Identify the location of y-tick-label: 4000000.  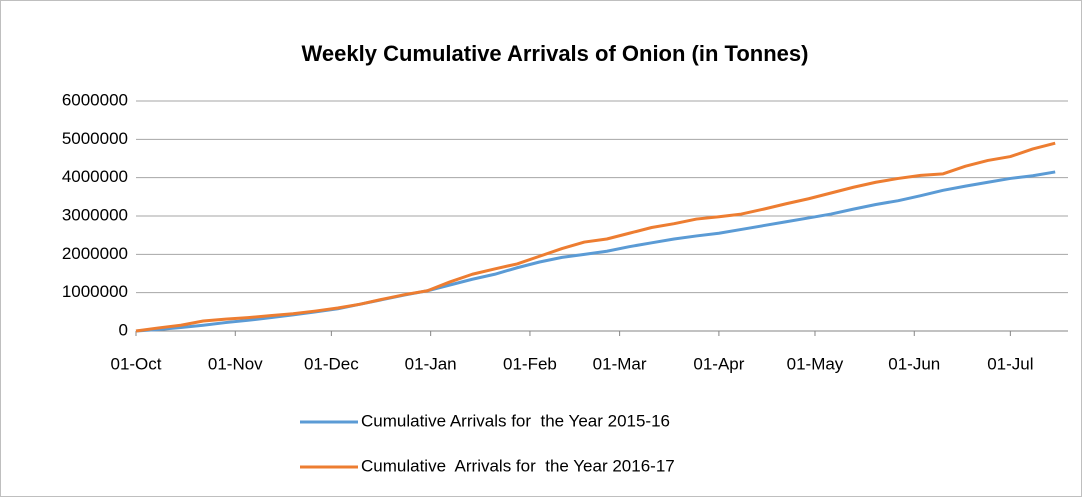
(95, 176).